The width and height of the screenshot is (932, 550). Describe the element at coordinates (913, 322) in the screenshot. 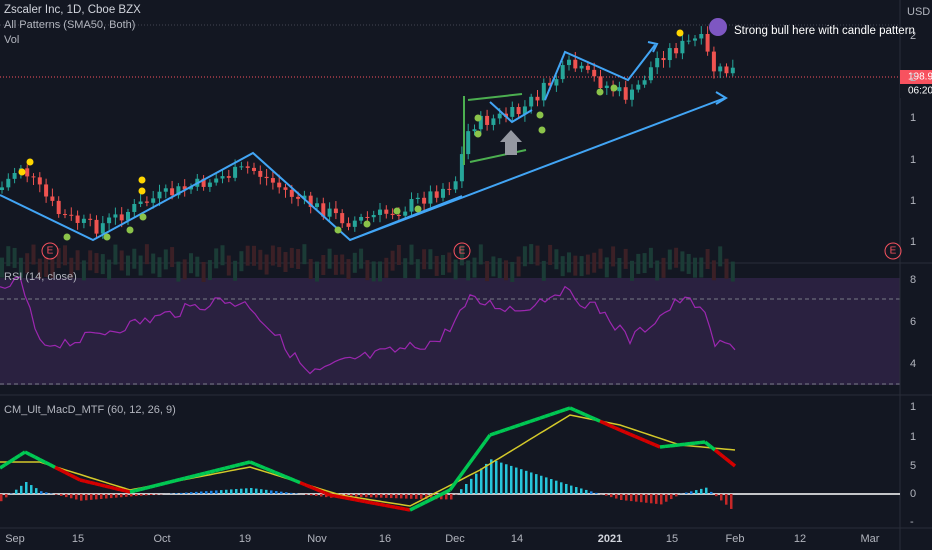

I see `rsi-label: 6` at that location.